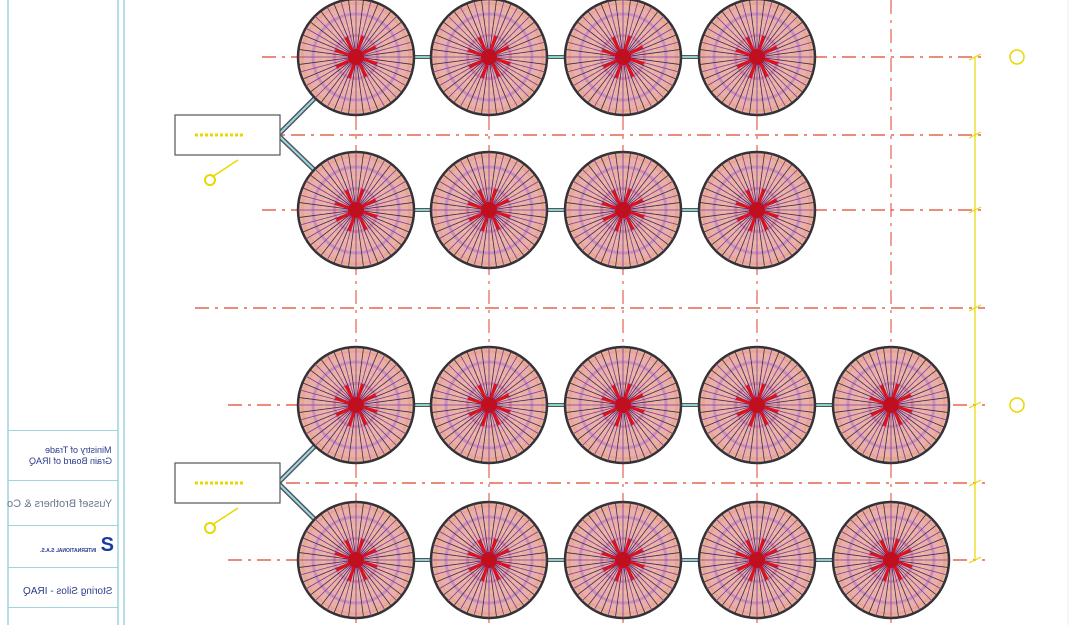  Describe the element at coordinates (1017, 405) in the screenshot. I see `axis-bubble` at that location.